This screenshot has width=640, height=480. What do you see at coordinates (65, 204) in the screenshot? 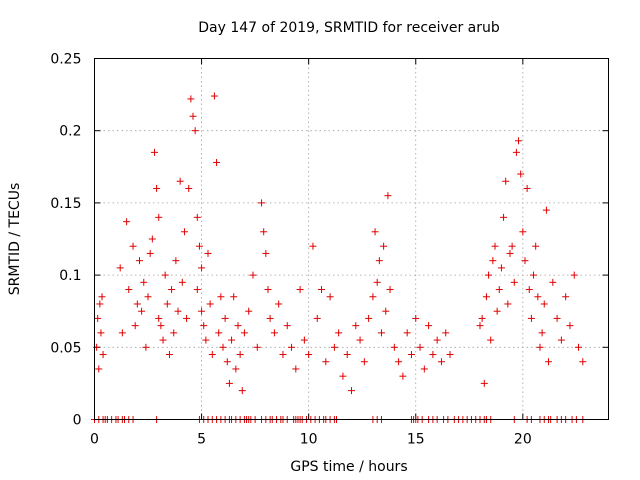
I see `y-tick-label: 0.15` at bounding box center [65, 204].